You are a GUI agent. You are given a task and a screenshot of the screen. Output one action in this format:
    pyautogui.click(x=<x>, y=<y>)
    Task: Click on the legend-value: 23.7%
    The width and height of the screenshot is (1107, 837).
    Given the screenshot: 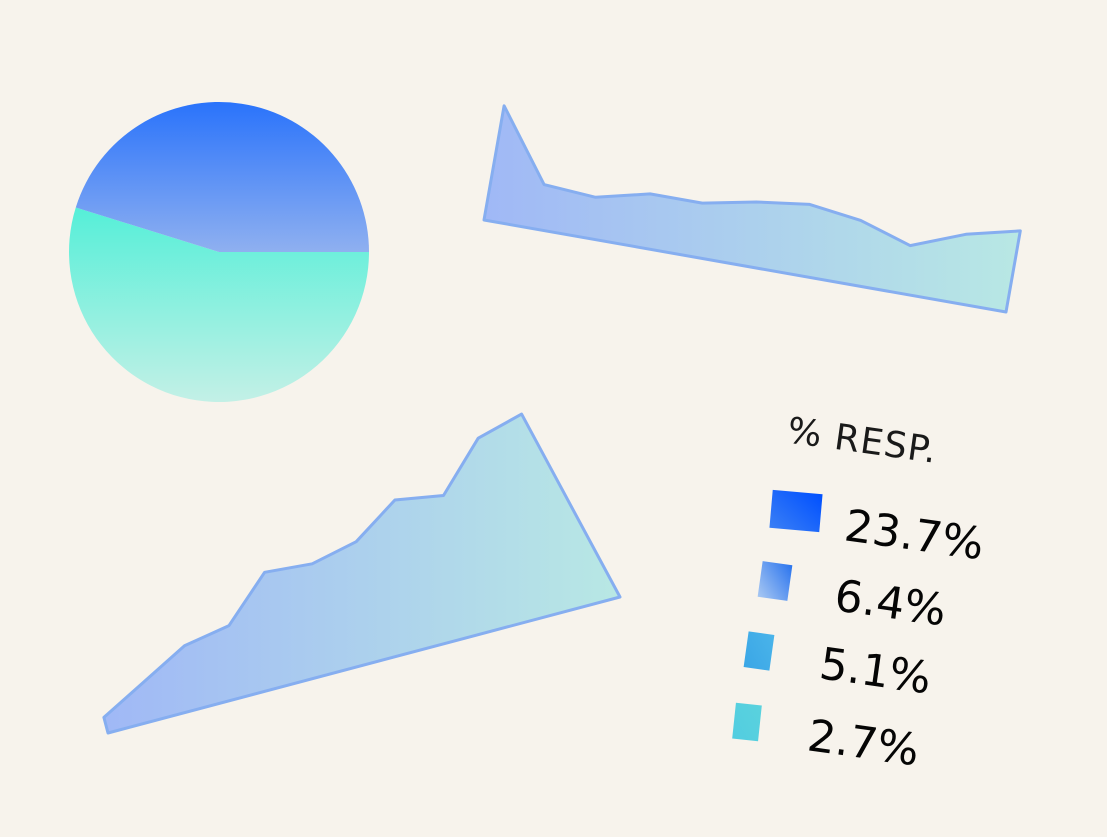 What is the action you would take?
    pyautogui.click(x=914, y=535)
    